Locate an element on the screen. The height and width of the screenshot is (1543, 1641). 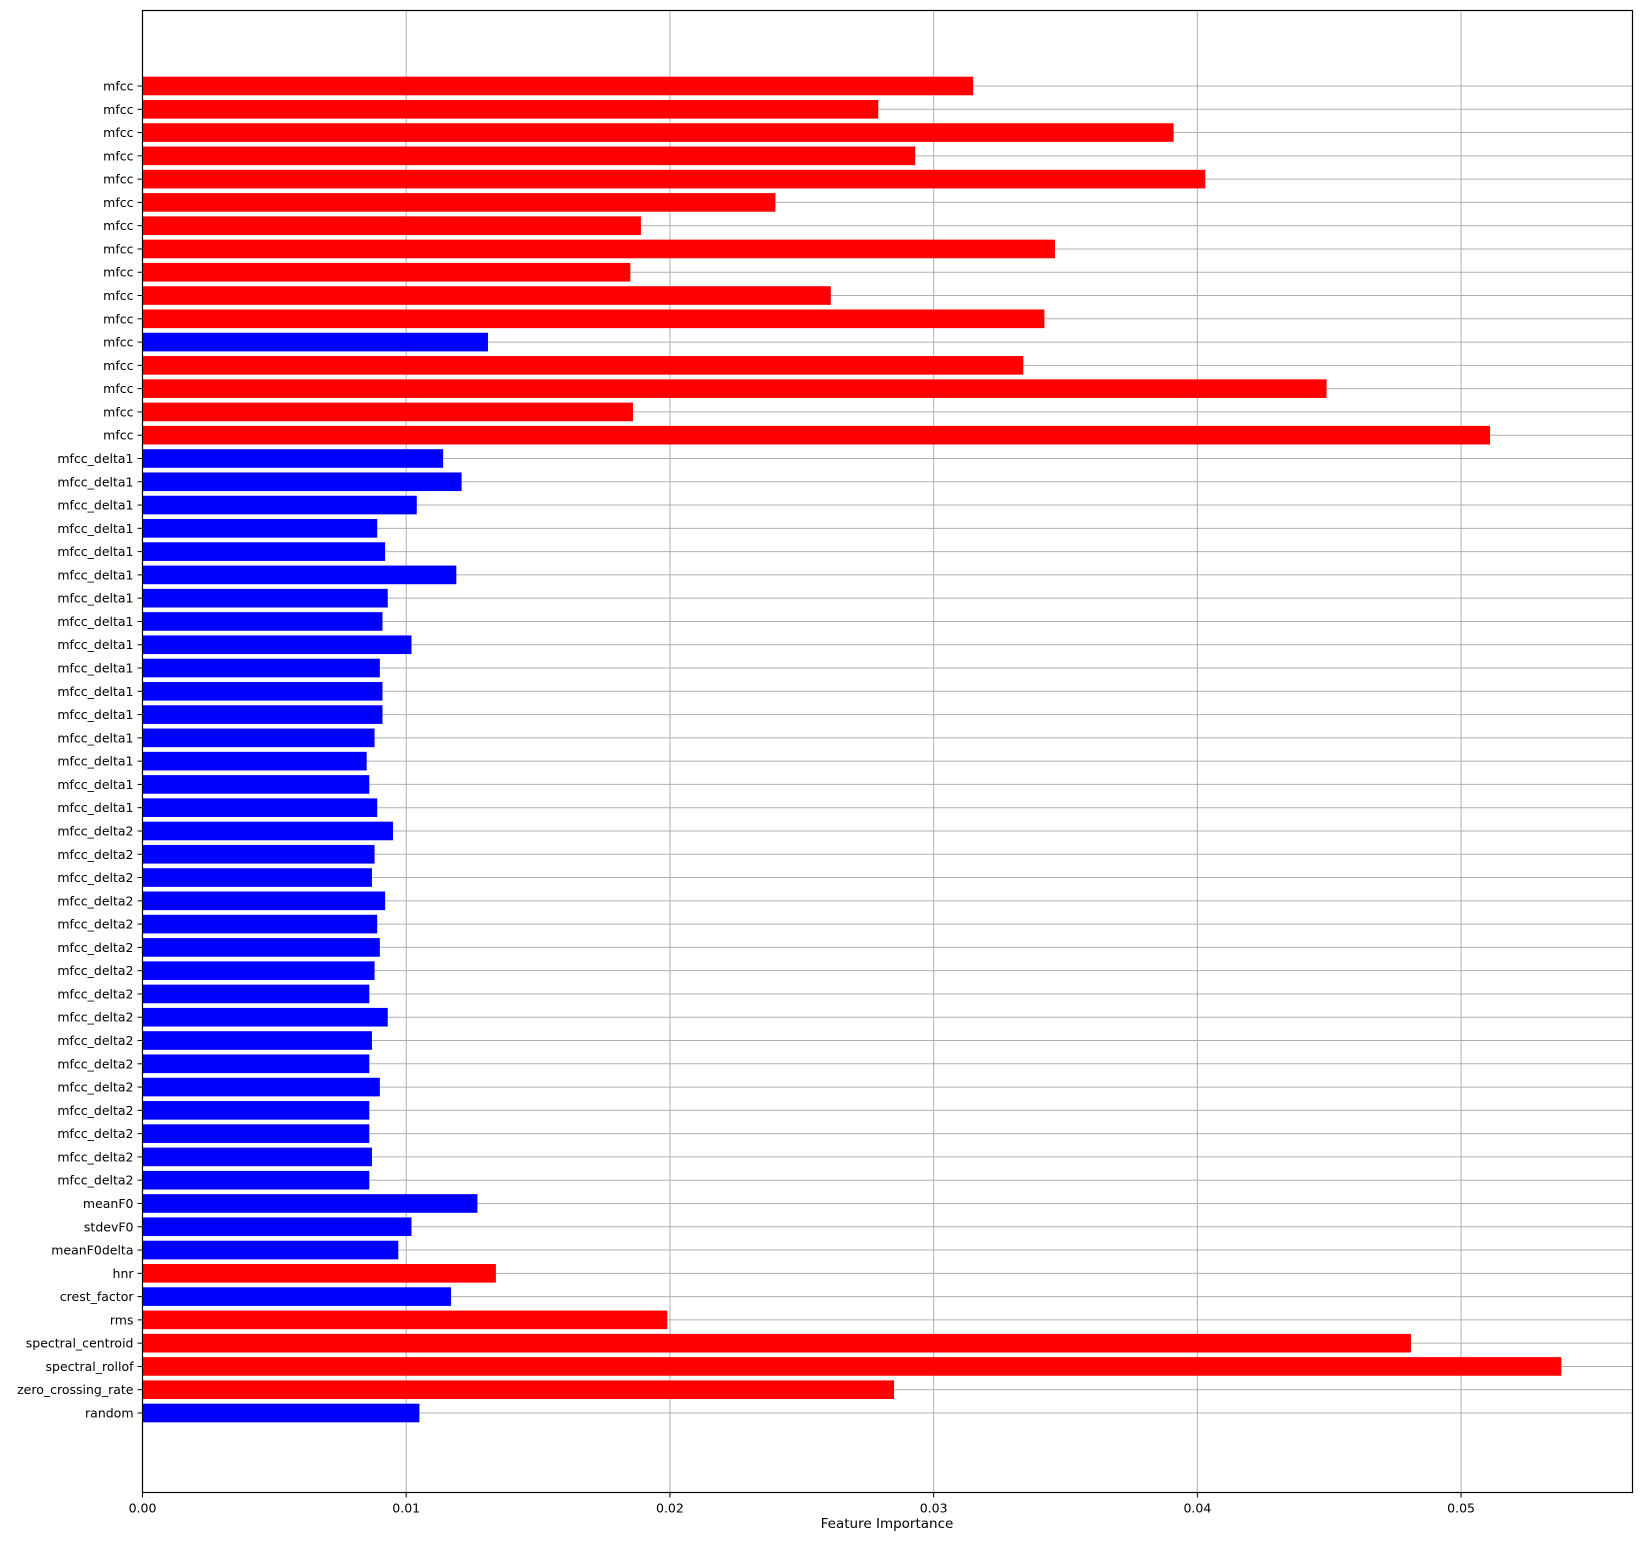
x-axis-ticks: 0.00 0.01 0.02 0.03 0.04 0.05 is located at coordinates (802, 1504).